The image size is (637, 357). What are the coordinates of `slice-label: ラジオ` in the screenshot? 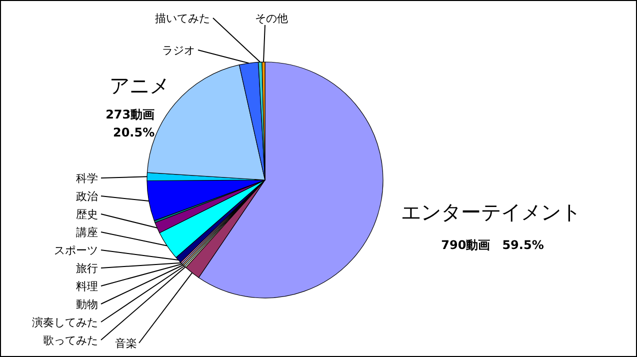 It's located at (178, 50).